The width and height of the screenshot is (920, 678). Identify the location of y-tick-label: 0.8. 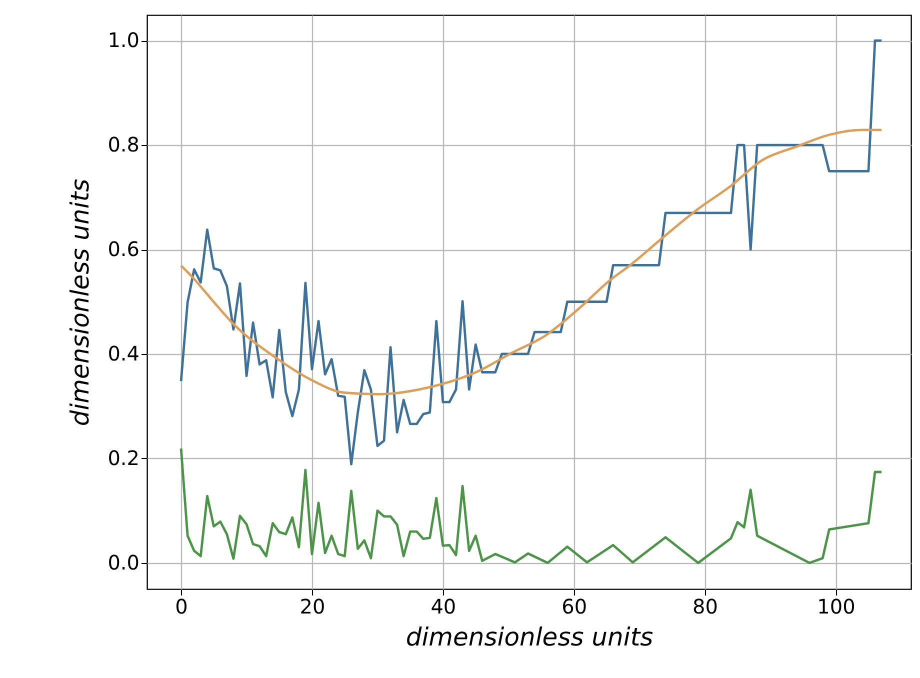
(124, 144).